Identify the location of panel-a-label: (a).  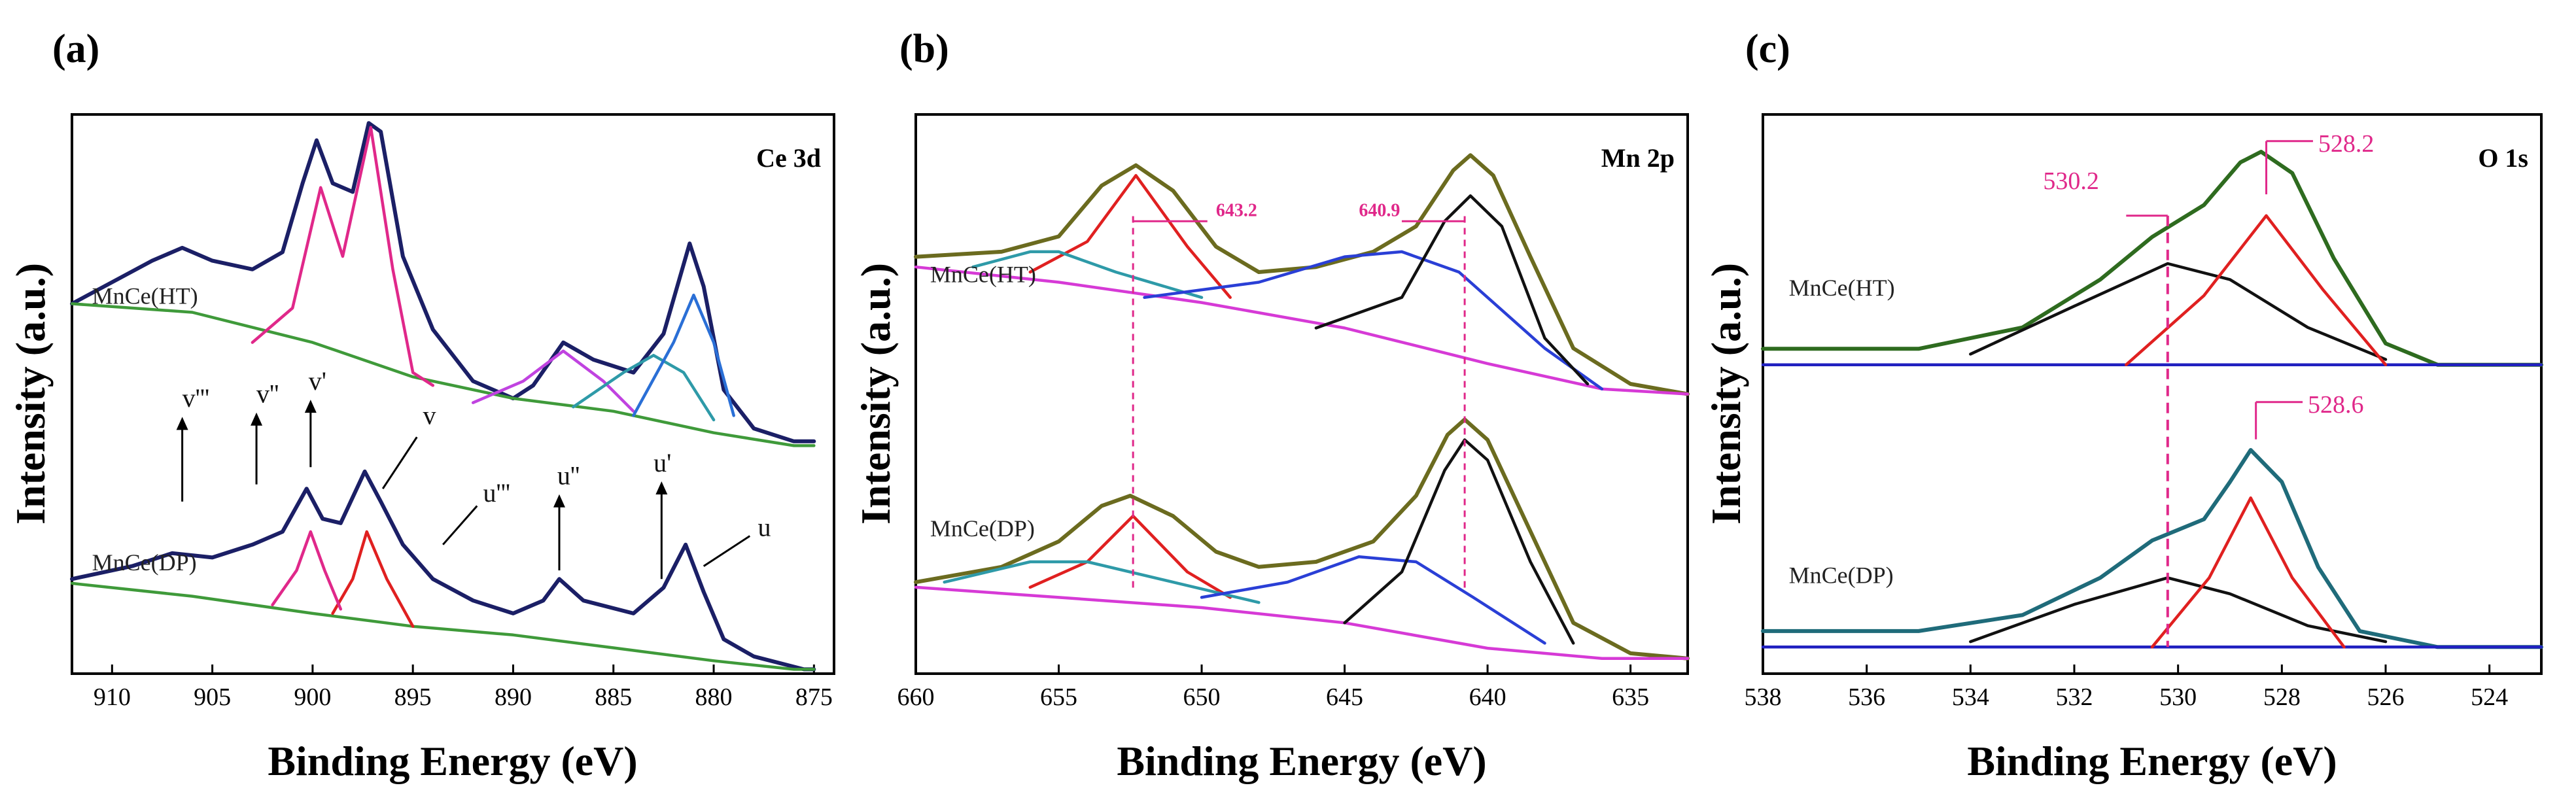
(75, 49).